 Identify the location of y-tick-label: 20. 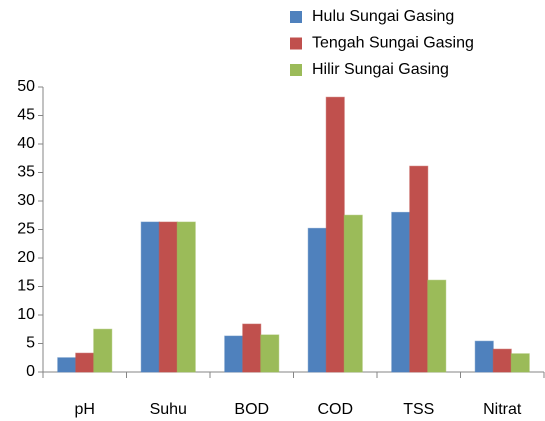
(26, 257).